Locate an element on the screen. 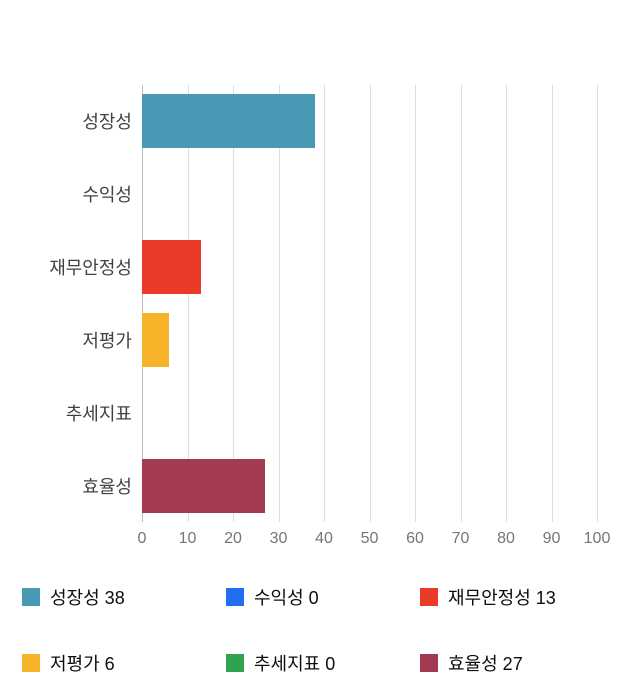 Image resolution: width=640 pixels, height=700 pixels. category-label: 재무안정성 is located at coordinates (90, 268).